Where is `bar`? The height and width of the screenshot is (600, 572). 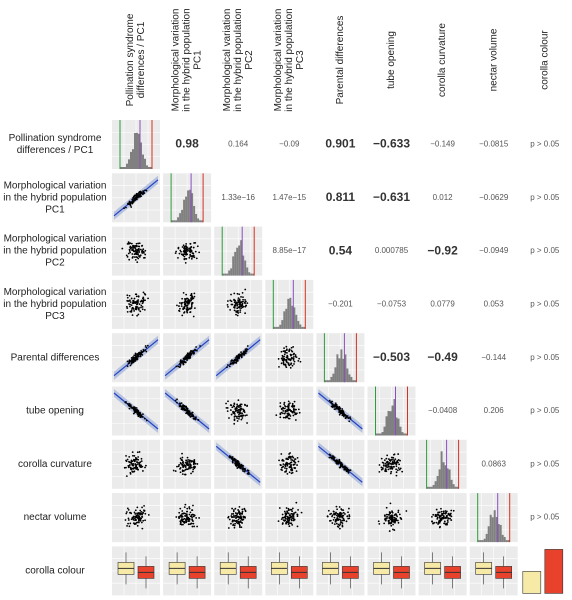
bar is located at coordinates (532, 582).